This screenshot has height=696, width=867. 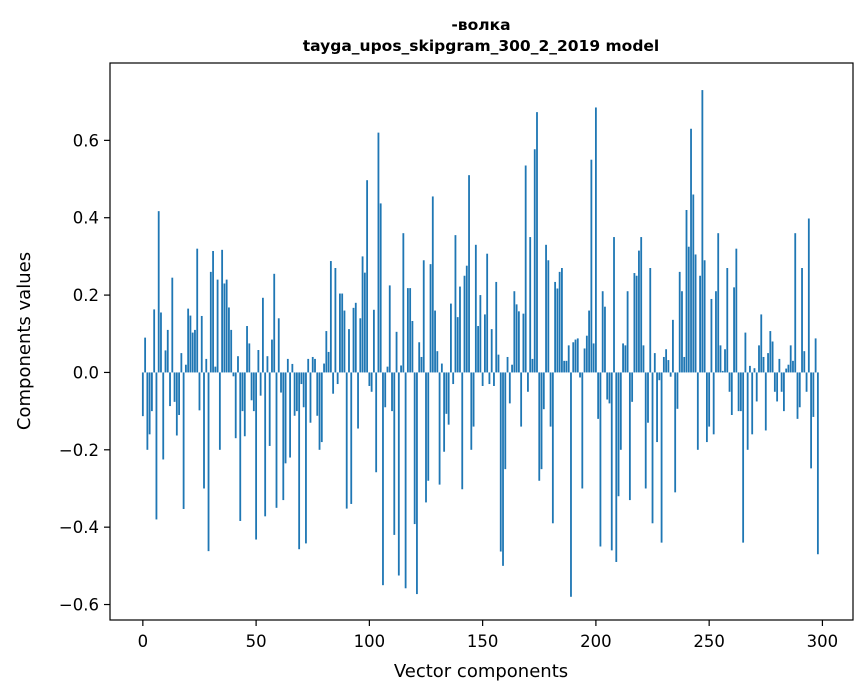 I want to click on x-tick-label: 200, so click(x=596, y=641).